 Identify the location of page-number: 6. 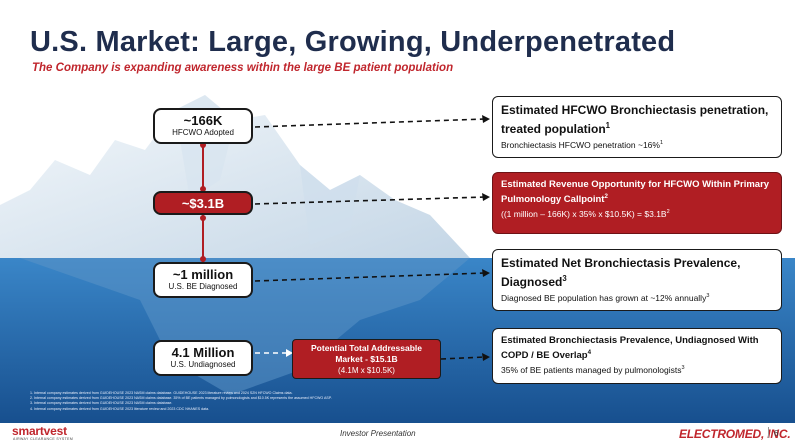
(776, 433).